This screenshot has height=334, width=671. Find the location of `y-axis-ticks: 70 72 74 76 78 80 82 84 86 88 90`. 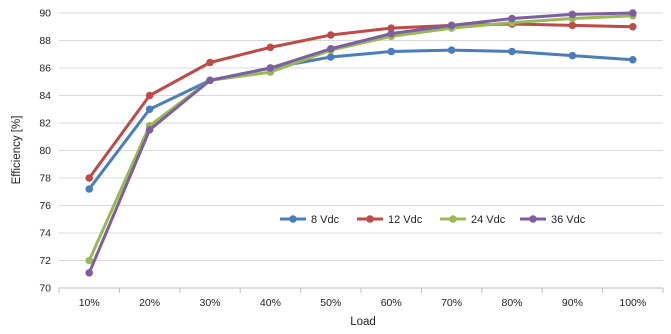

y-axis-ticks: 70 72 74 76 78 80 82 84 86 88 90 is located at coordinates (45, 151).